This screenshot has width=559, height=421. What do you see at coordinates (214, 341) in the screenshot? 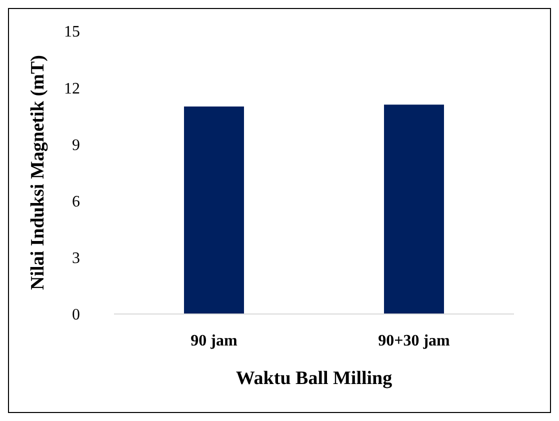
I see `x-tick-label: 90 jam` at bounding box center [214, 341].